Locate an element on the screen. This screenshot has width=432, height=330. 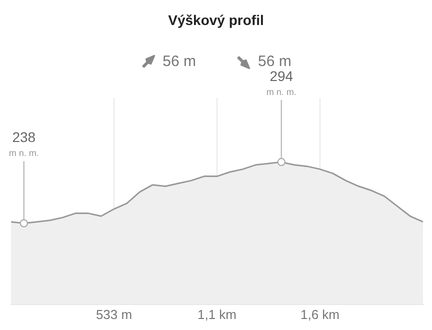
x-tick-label: 533 m is located at coordinates (114, 314).